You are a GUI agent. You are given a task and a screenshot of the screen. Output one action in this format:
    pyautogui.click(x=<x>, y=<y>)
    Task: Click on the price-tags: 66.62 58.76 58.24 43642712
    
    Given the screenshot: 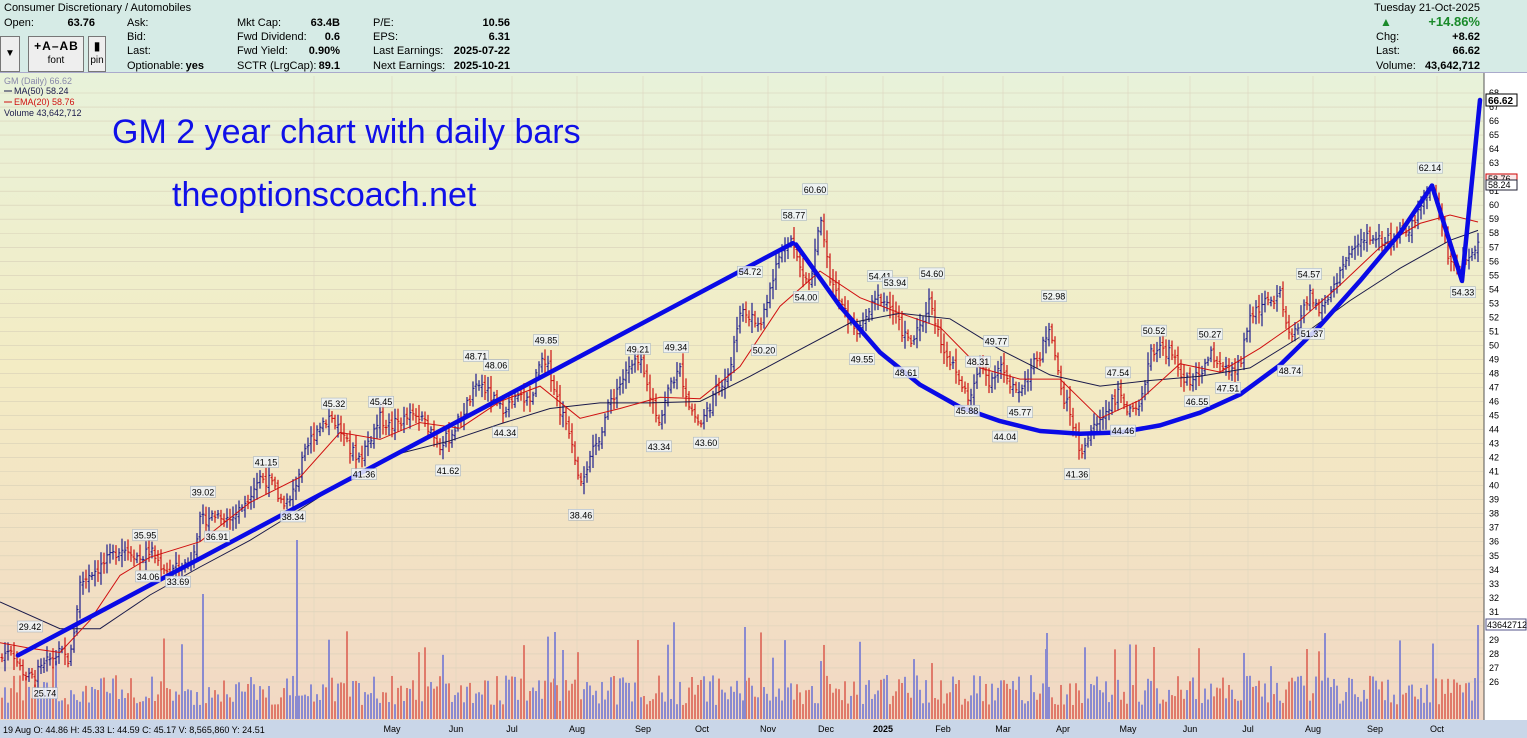 What is the action you would take?
    pyautogui.click(x=1506, y=362)
    